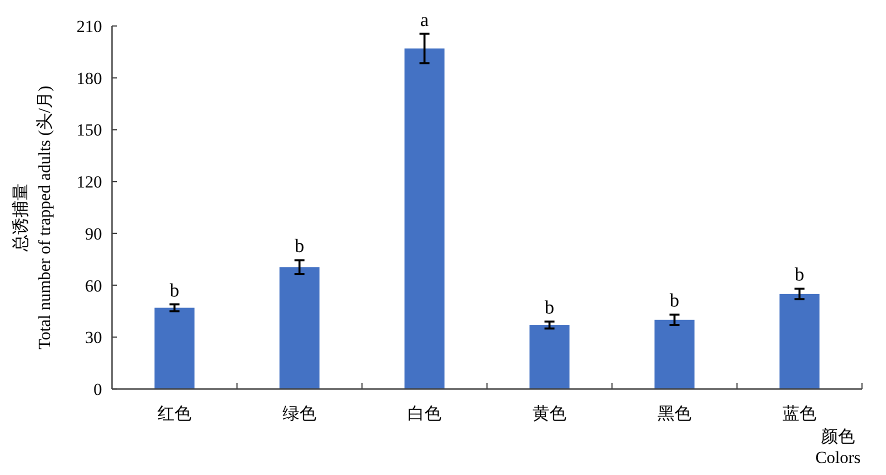 This screenshot has height=475, width=886. Describe the element at coordinates (299, 413) in the screenshot. I see `x-tick-label: 绿色` at that location.